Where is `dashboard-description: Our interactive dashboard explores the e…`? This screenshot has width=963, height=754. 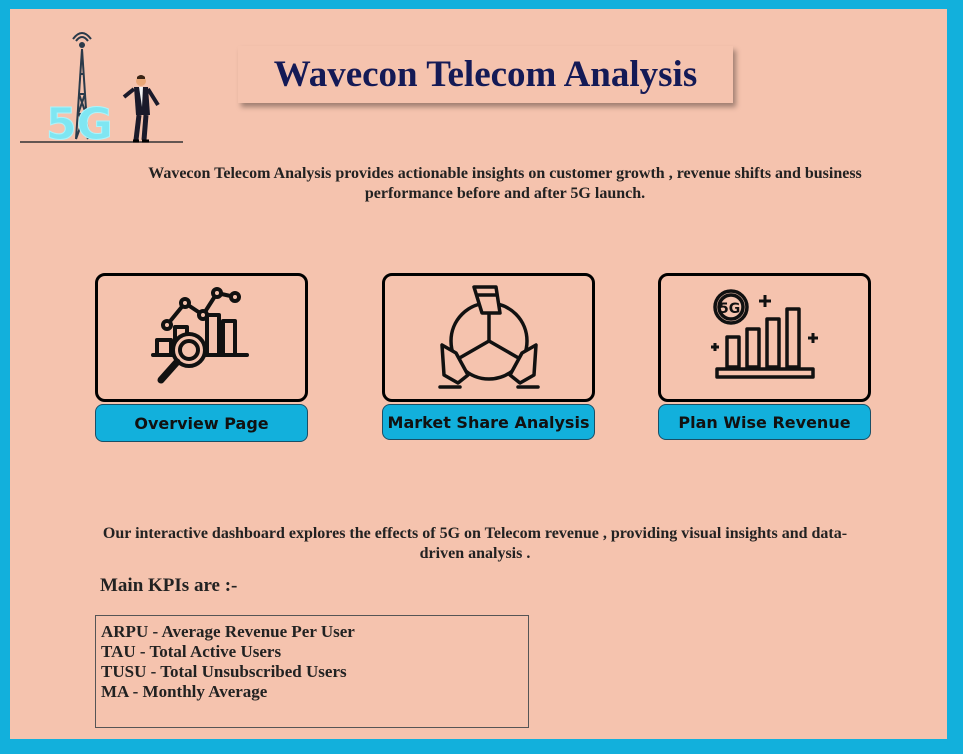
dashboard-description: Our interactive dashboard explores the e… is located at coordinates (475, 543).